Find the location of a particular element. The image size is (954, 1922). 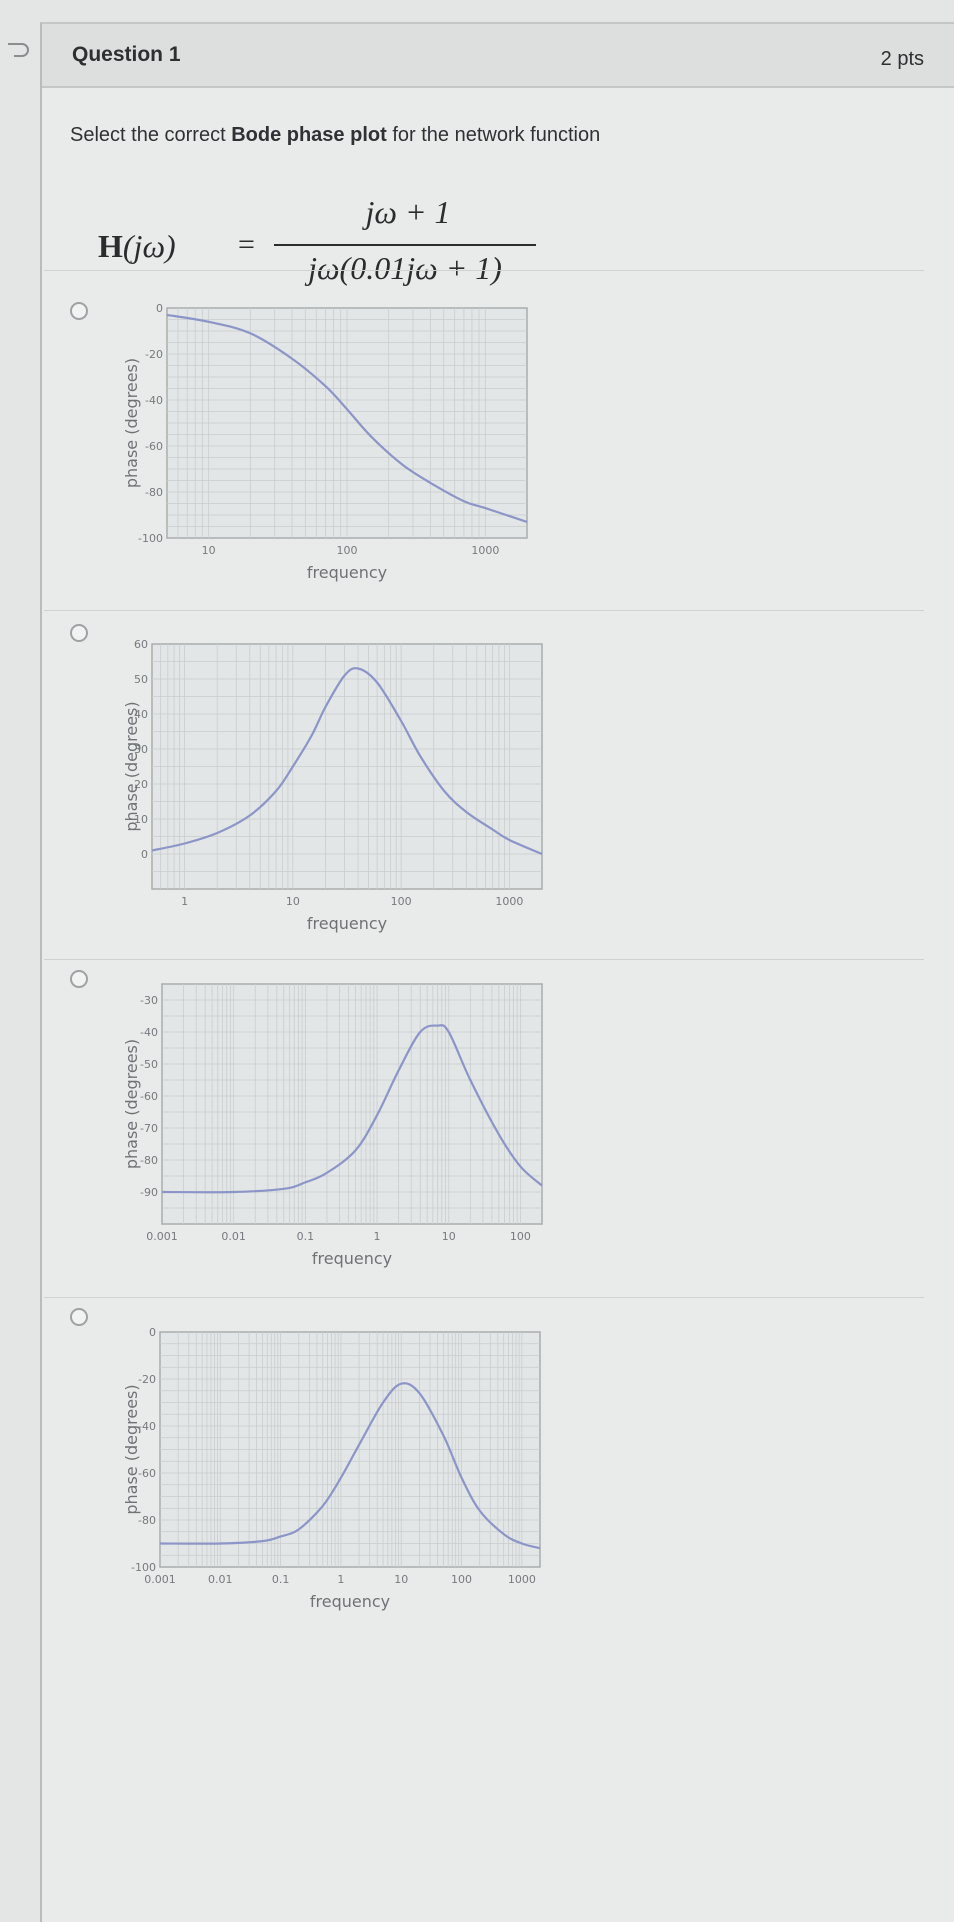

question-points: 2 pts is located at coordinates (902, 59).